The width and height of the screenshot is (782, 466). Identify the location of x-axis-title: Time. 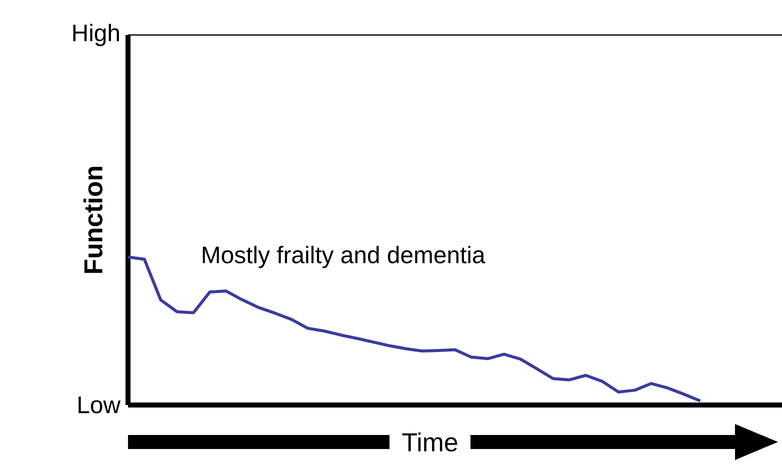
(430, 442).